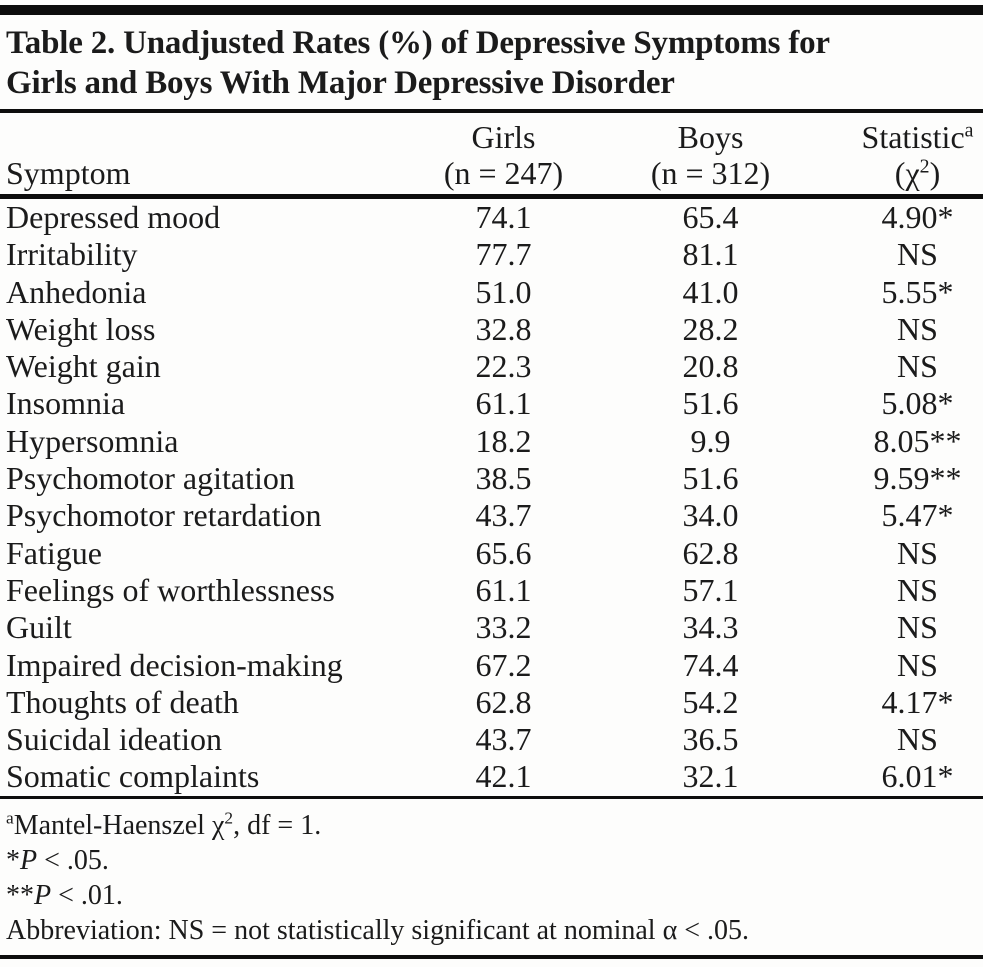 This screenshot has height=967, width=983. What do you see at coordinates (229, 818) in the screenshot?
I see `footnote-chi-exponent: 2` at bounding box center [229, 818].